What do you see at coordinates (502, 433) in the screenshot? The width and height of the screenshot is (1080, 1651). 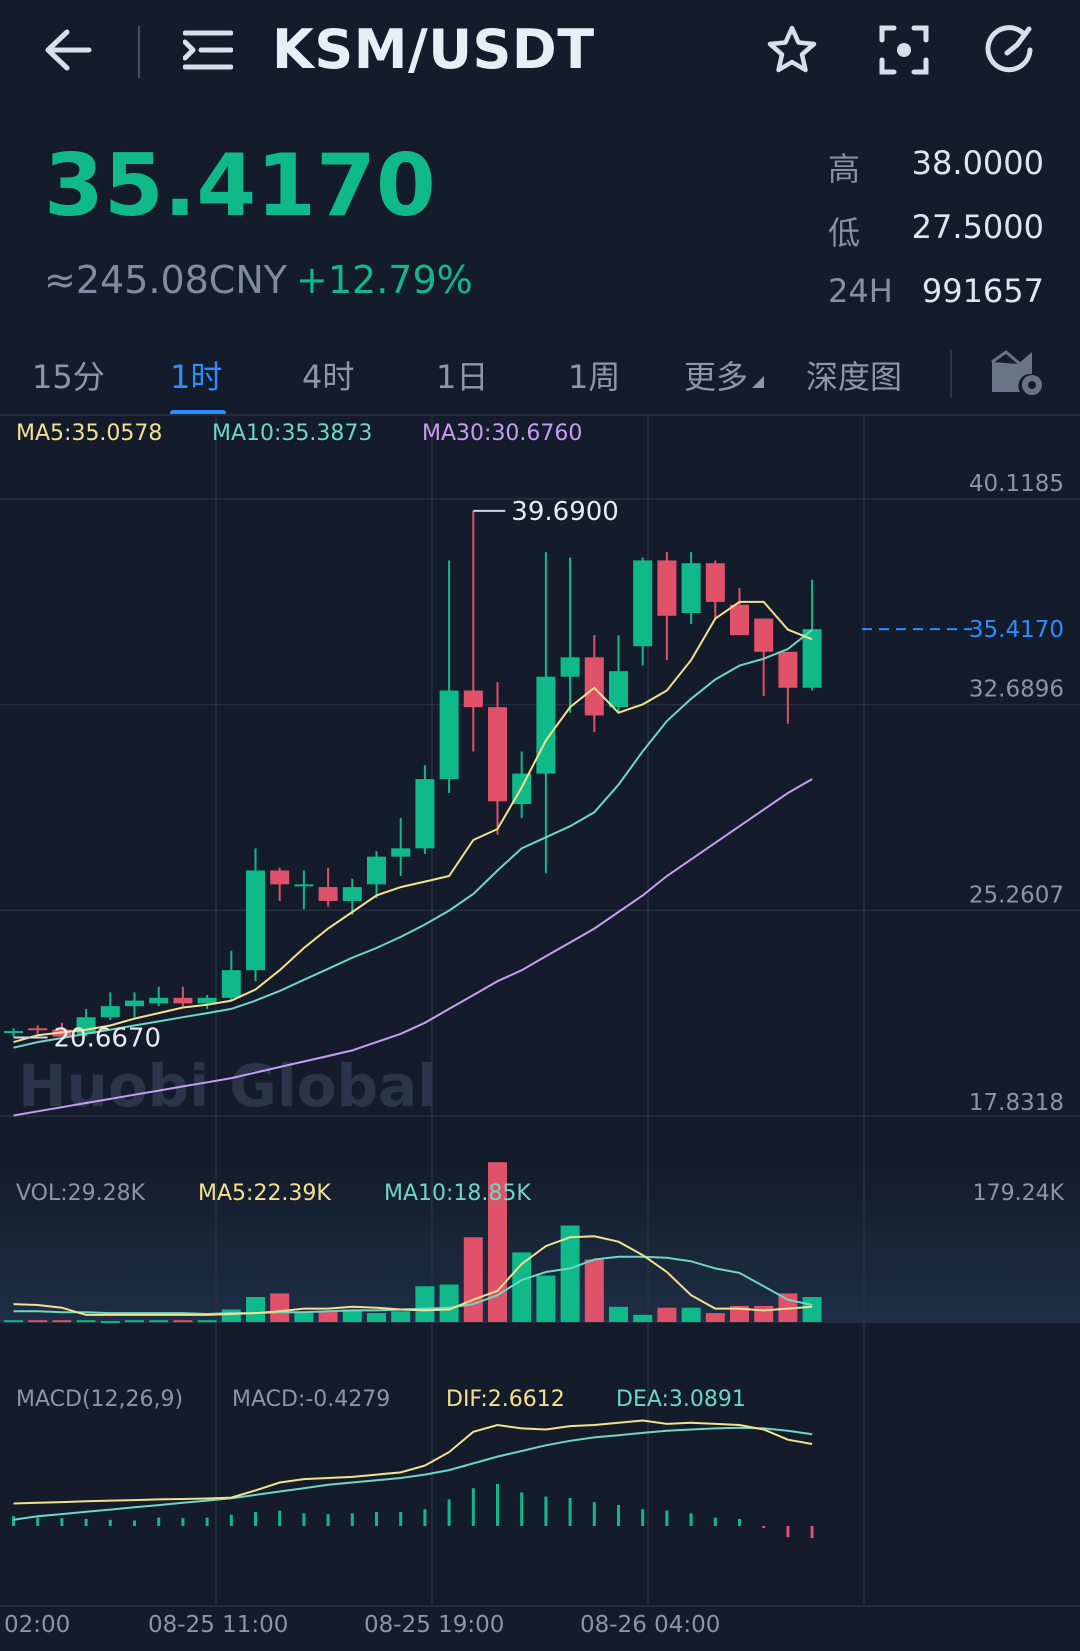 I see `ma30-legend: MA30:30.6760` at bounding box center [502, 433].